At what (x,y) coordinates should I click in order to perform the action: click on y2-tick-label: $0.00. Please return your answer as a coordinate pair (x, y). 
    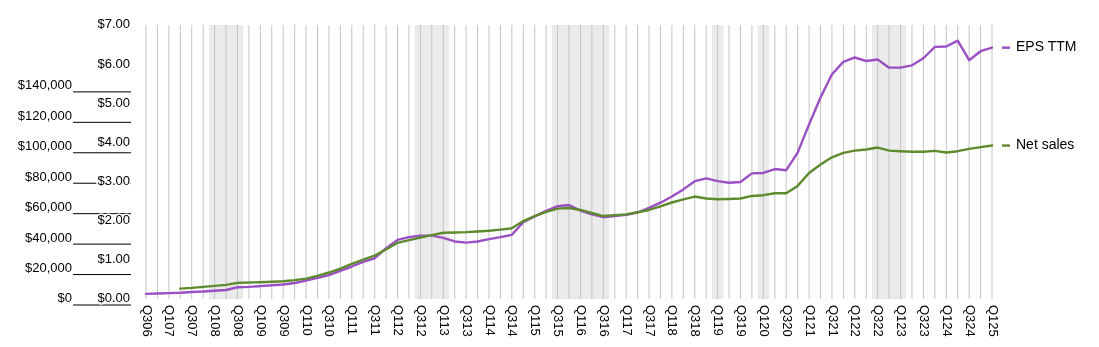
    Looking at the image, I should click on (113, 298).